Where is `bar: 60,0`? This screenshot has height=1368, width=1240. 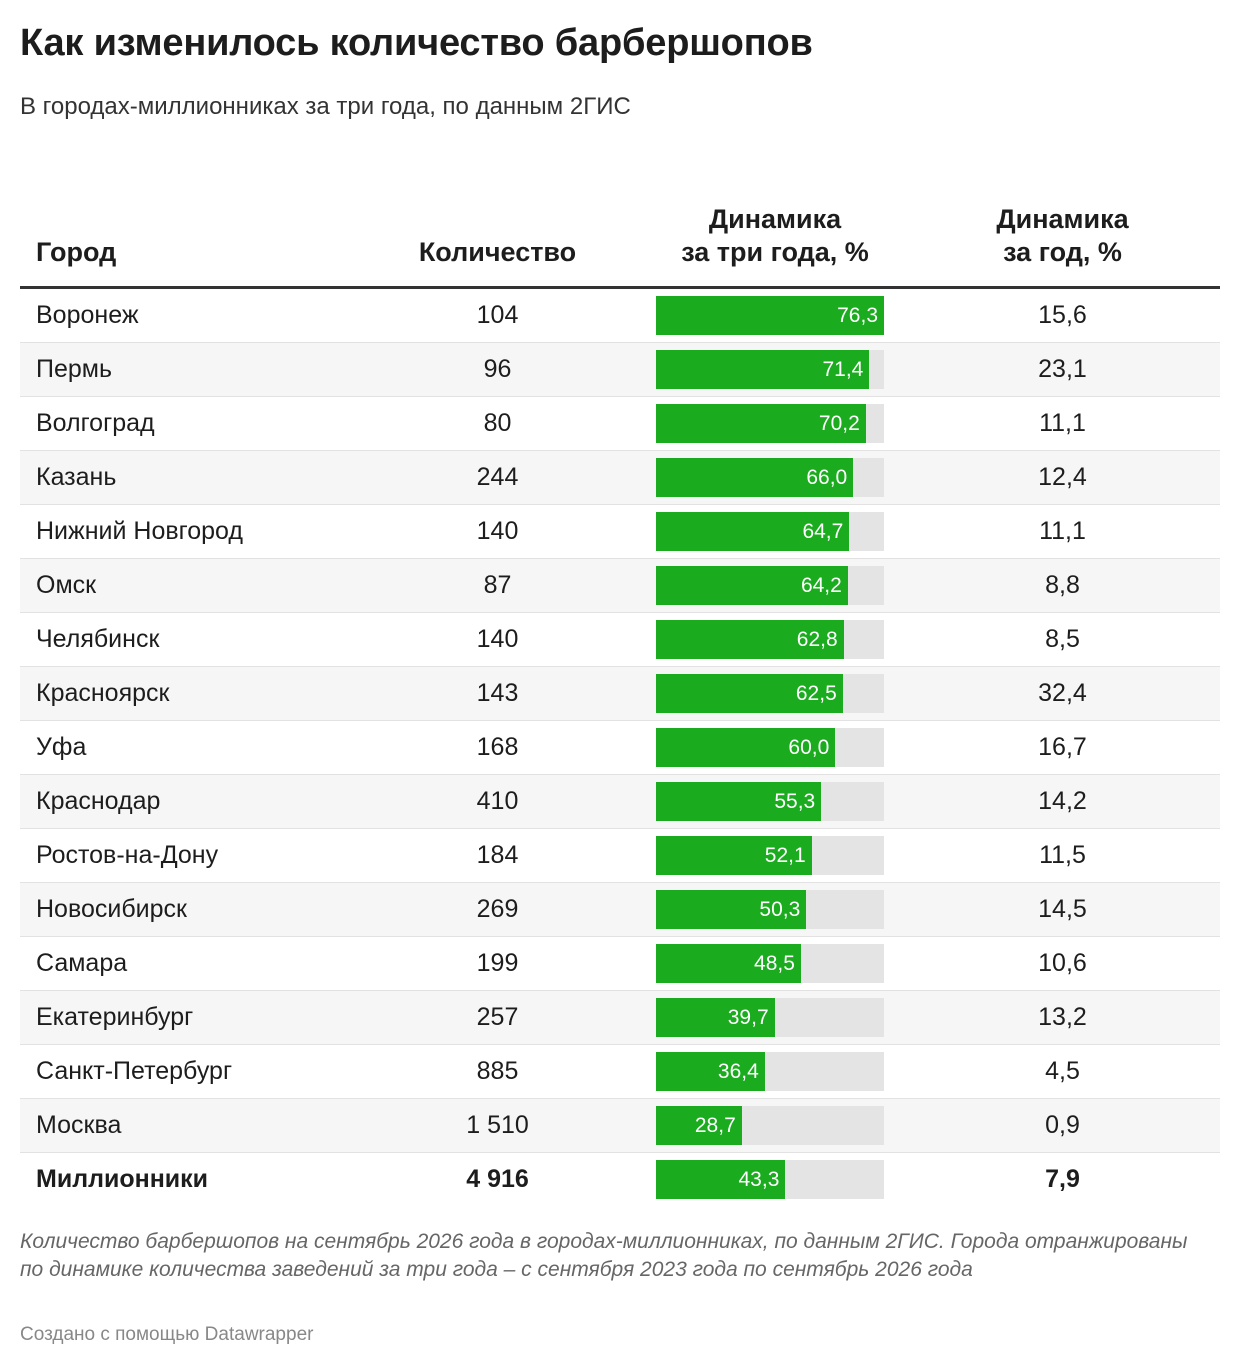
bar: 60,0 is located at coordinates (746, 747).